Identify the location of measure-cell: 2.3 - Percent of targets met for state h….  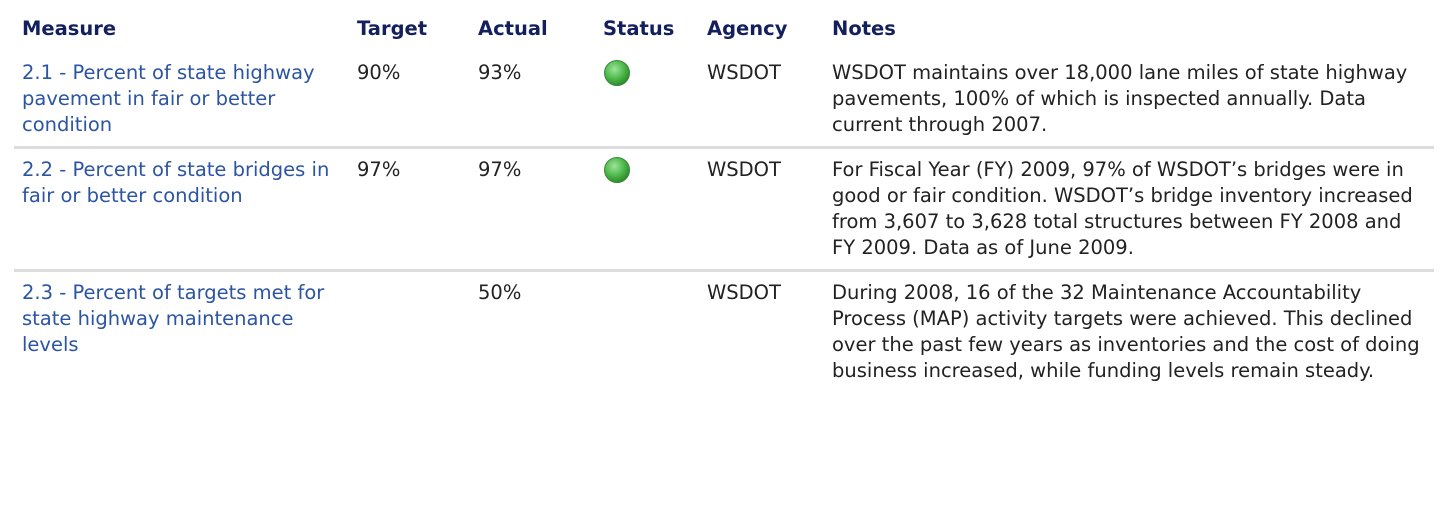
(181, 330).